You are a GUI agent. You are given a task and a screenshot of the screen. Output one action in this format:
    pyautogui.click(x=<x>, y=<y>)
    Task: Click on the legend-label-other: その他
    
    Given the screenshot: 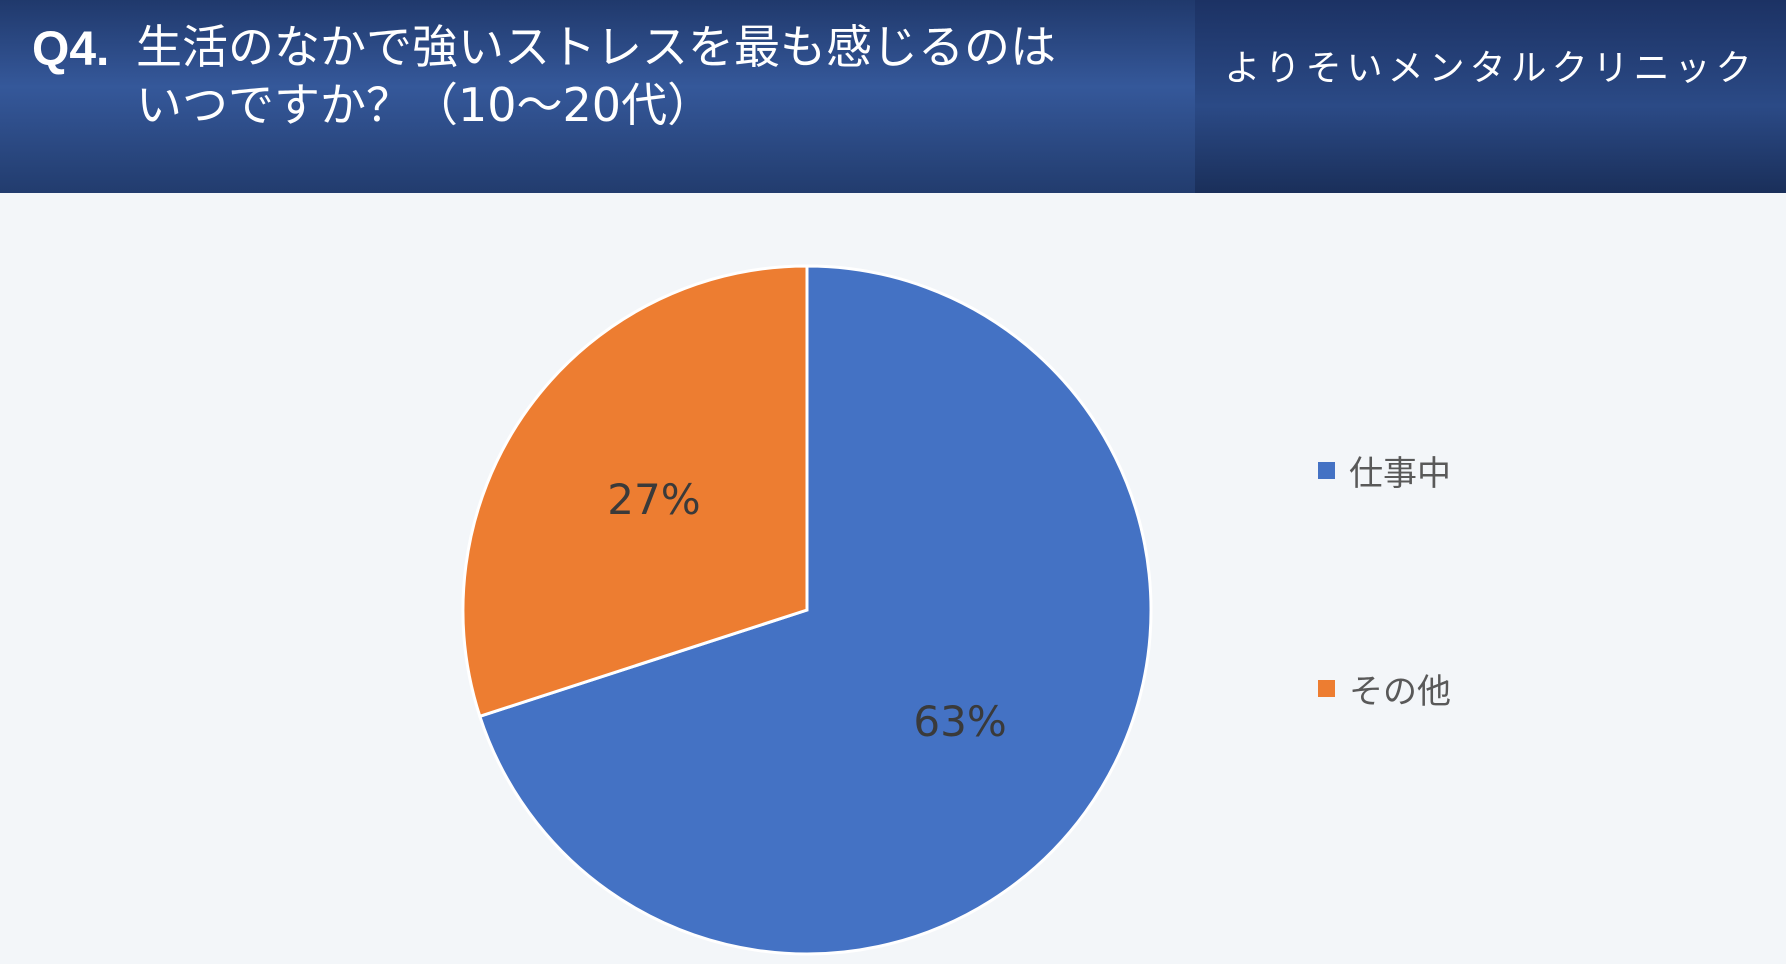 What is the action you would take?
    pyautogui.click(x=1400, y=691)
    